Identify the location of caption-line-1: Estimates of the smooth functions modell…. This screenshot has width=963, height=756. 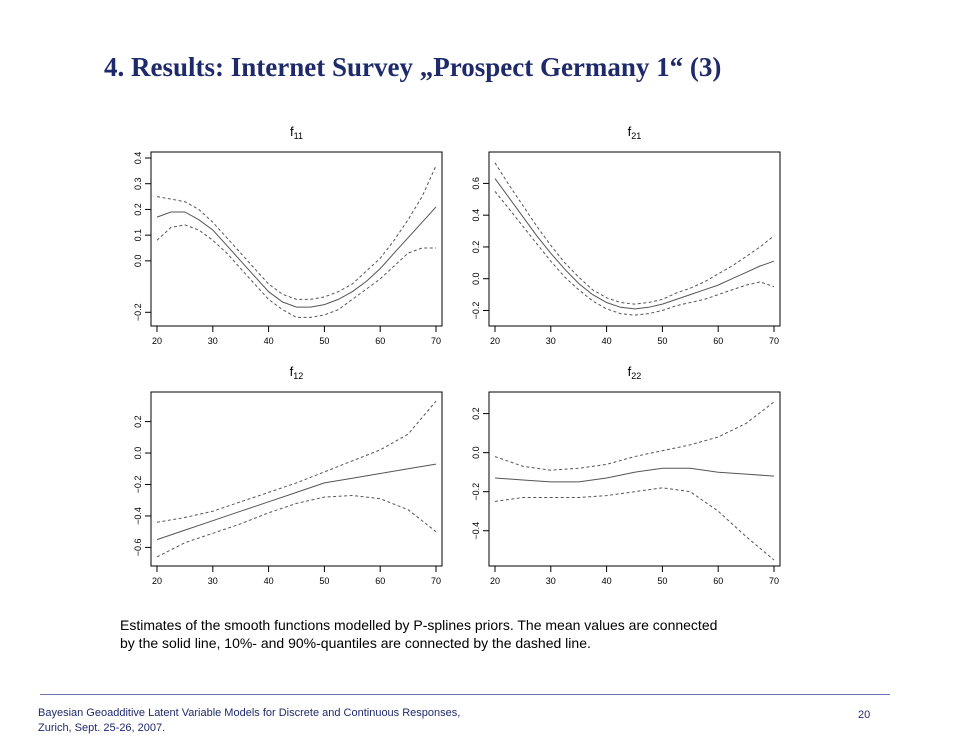
(419, 625).